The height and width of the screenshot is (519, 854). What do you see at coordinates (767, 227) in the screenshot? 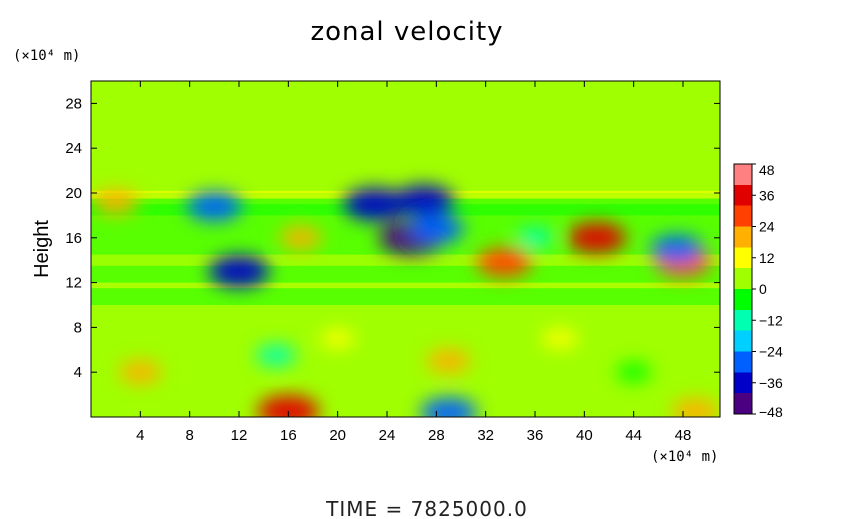
I see `colorbar-tick-label: 24` at bounding box center [767, 227].